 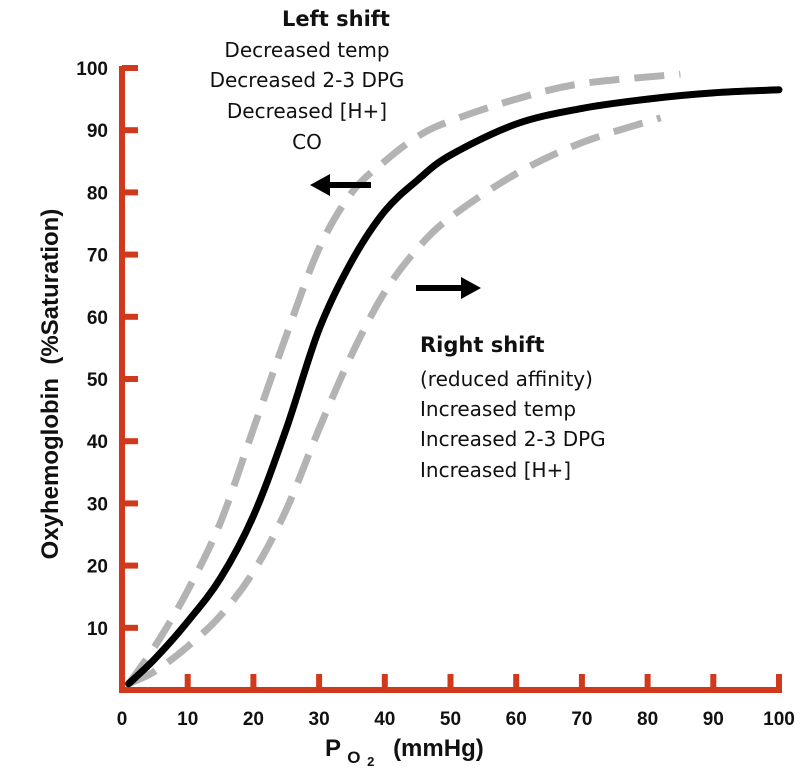 What do you see at coordinates (448, 288) in the screenshot?
I see `right-arrow-icon` at bounding box center [448, 288].